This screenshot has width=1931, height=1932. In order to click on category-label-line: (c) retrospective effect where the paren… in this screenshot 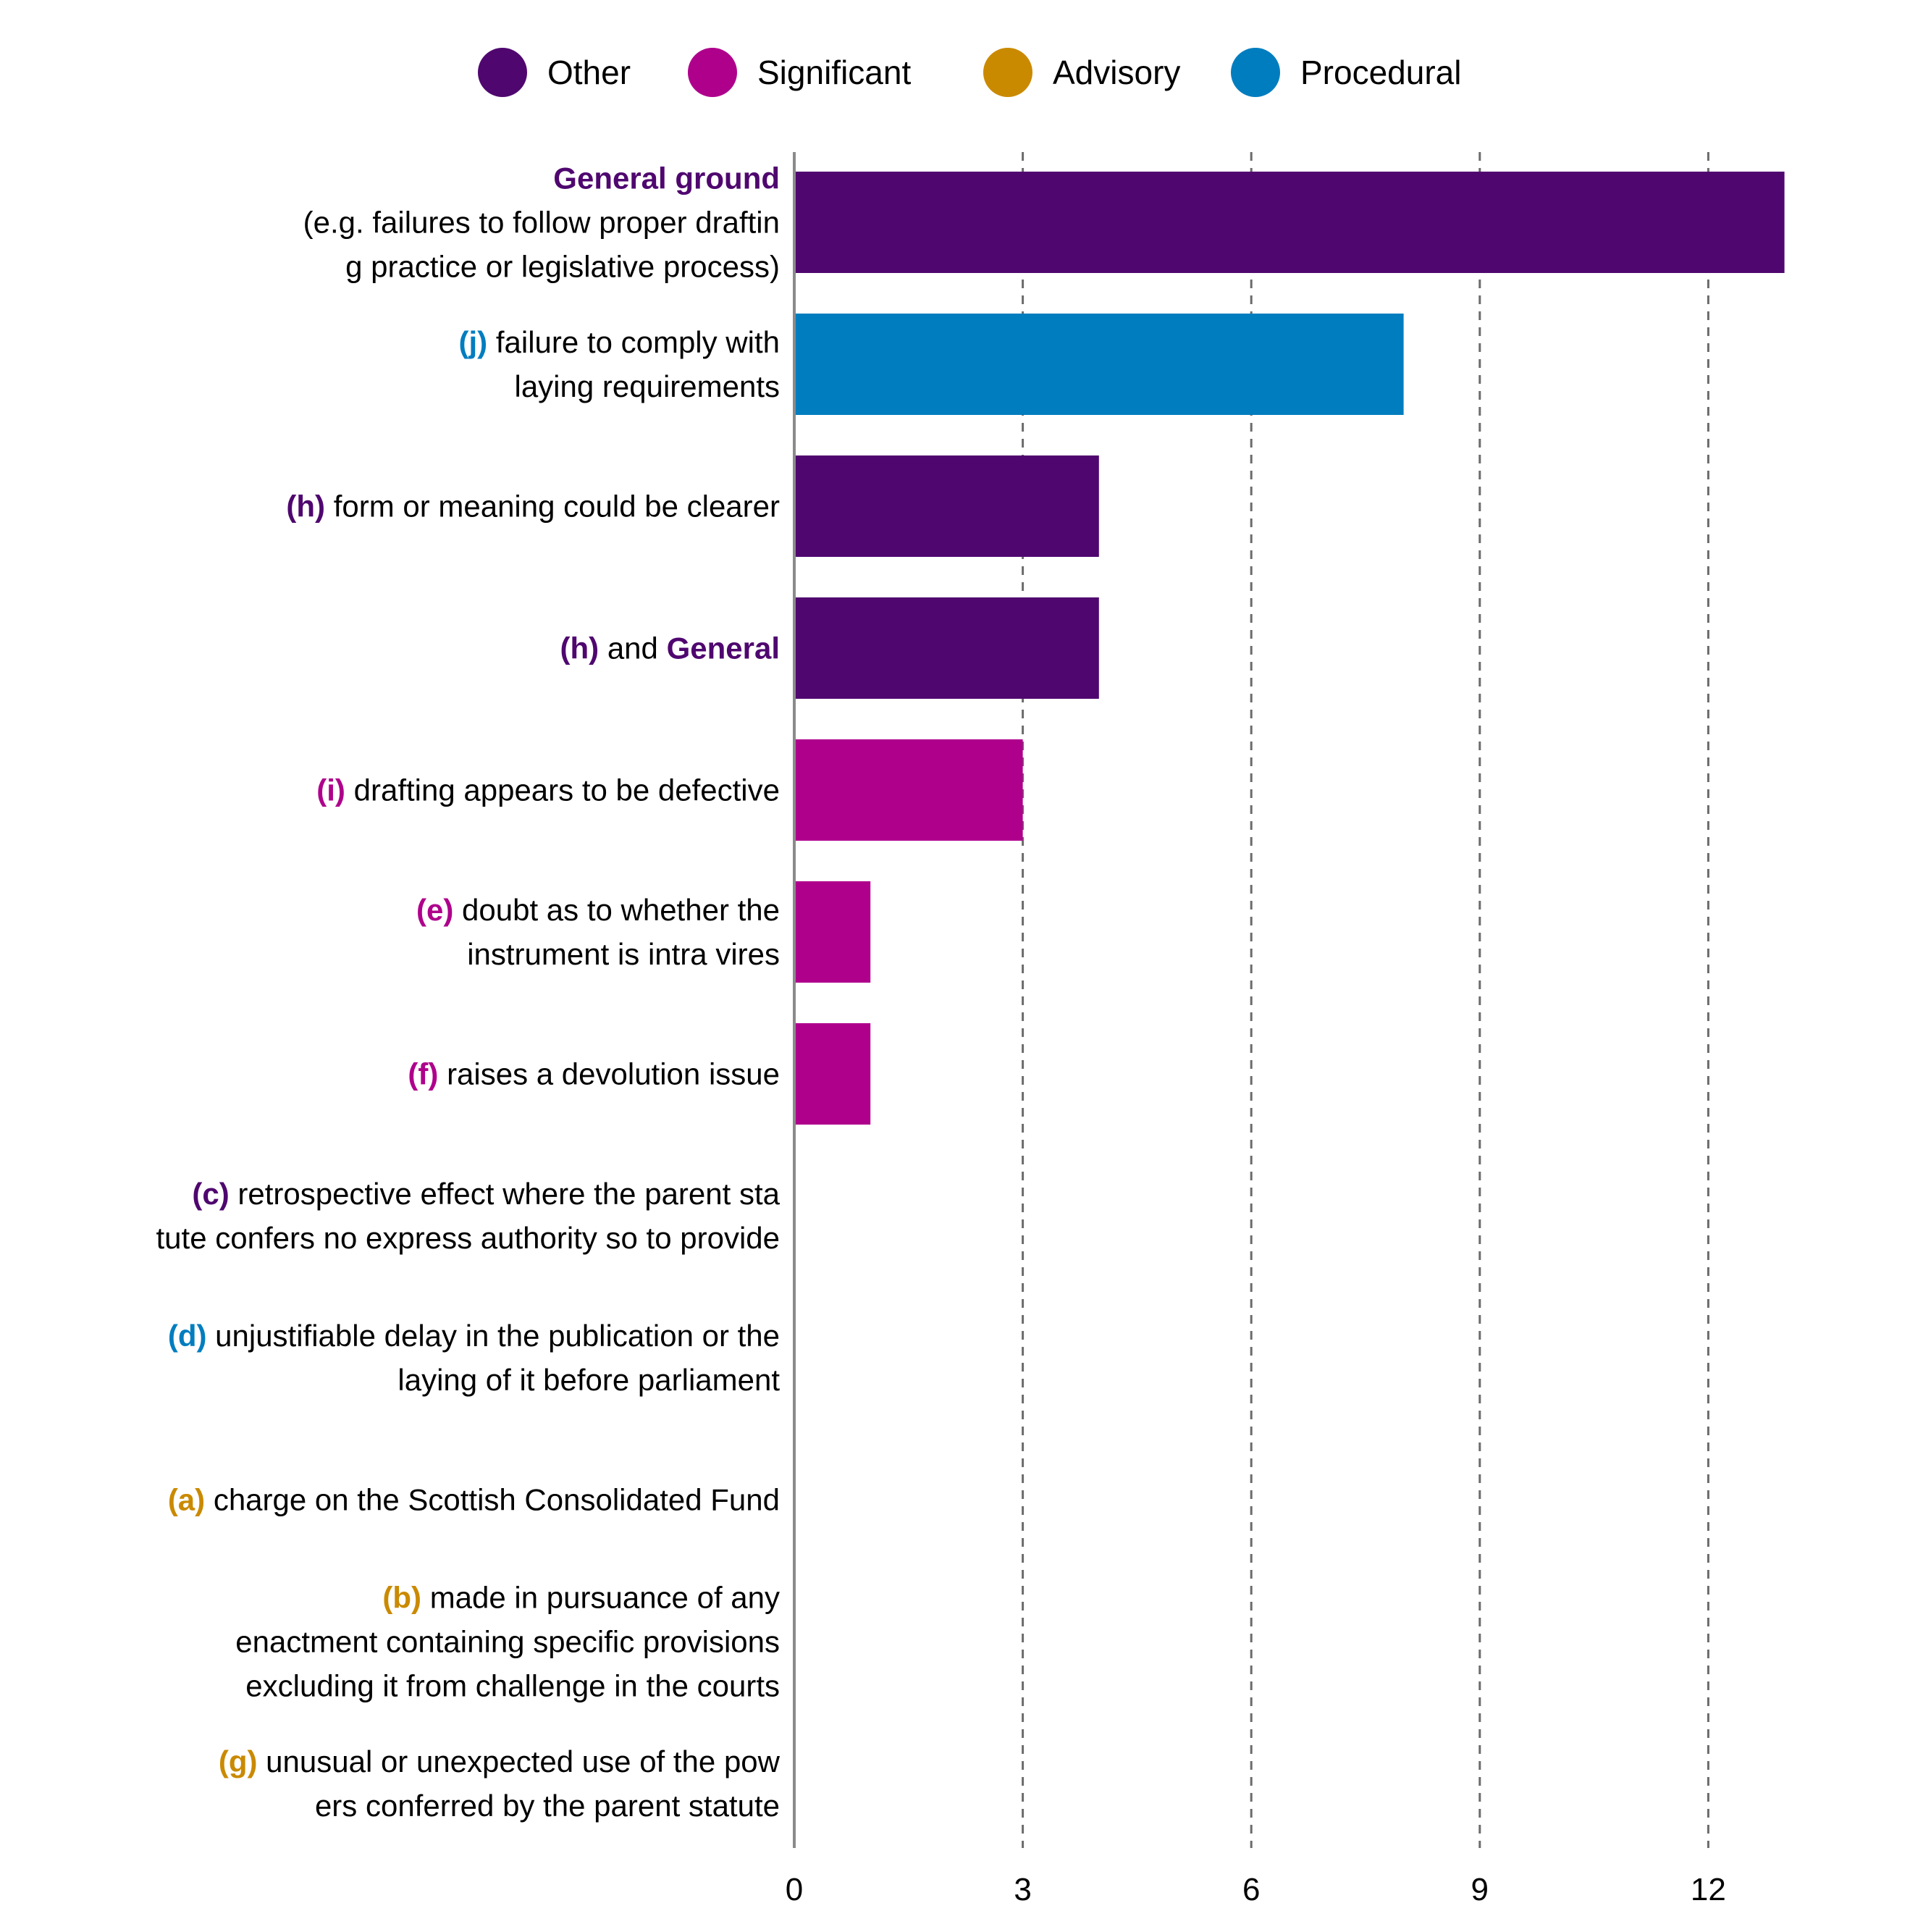, I will do `click(390, 1194)`.